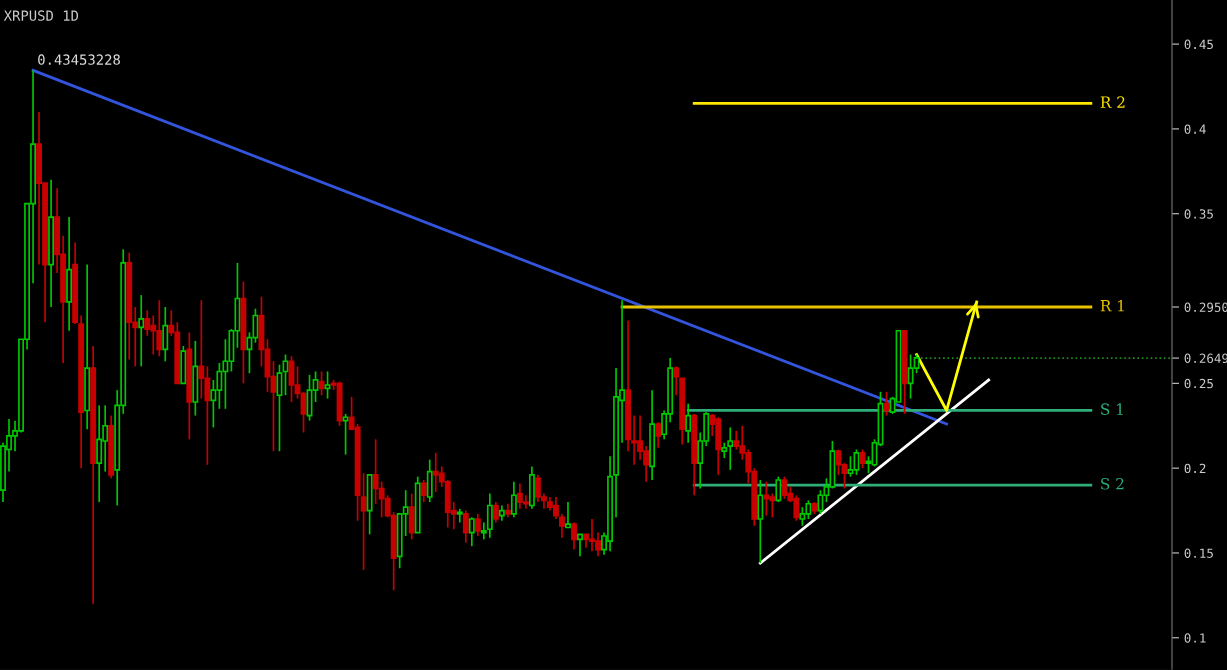 This screenshot has width=1227, height=670. What do you see at coordinates (1195, 129) in the screenshot?
I see `y-tick-label: 0.4` at bounding box center [1195, 129].